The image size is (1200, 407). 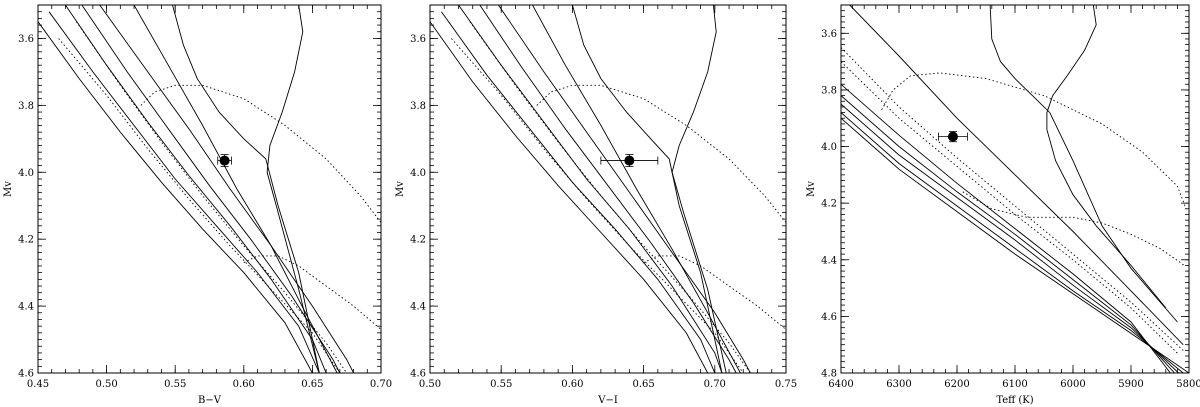 I want to click on x-tick-label: 6000, so click(x=1072, y=384).